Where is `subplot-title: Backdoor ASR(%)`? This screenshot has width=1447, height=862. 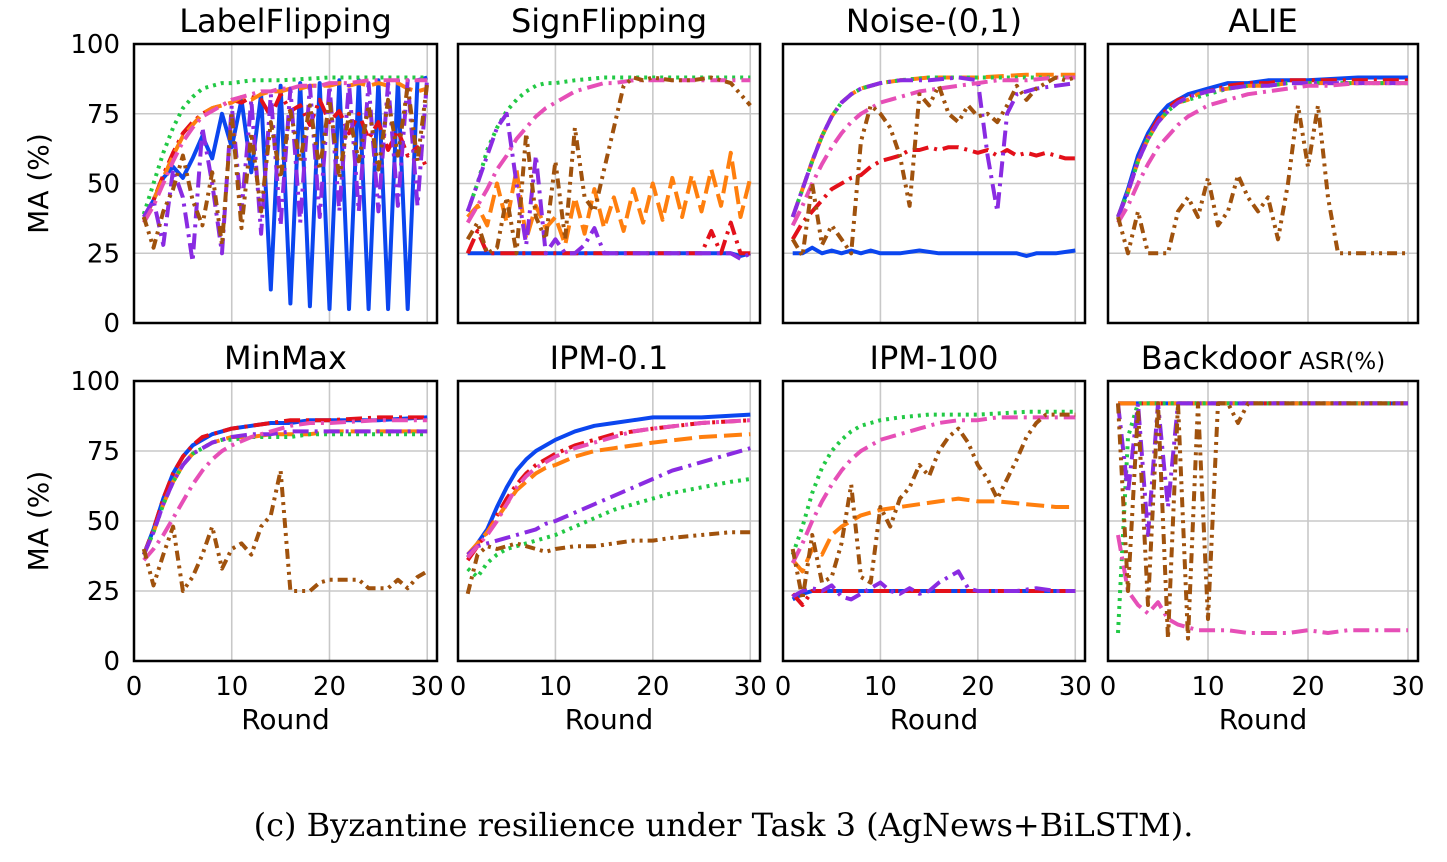 subplot-title: Backdoor ASR(%) is located at coordinates (1263, 358).